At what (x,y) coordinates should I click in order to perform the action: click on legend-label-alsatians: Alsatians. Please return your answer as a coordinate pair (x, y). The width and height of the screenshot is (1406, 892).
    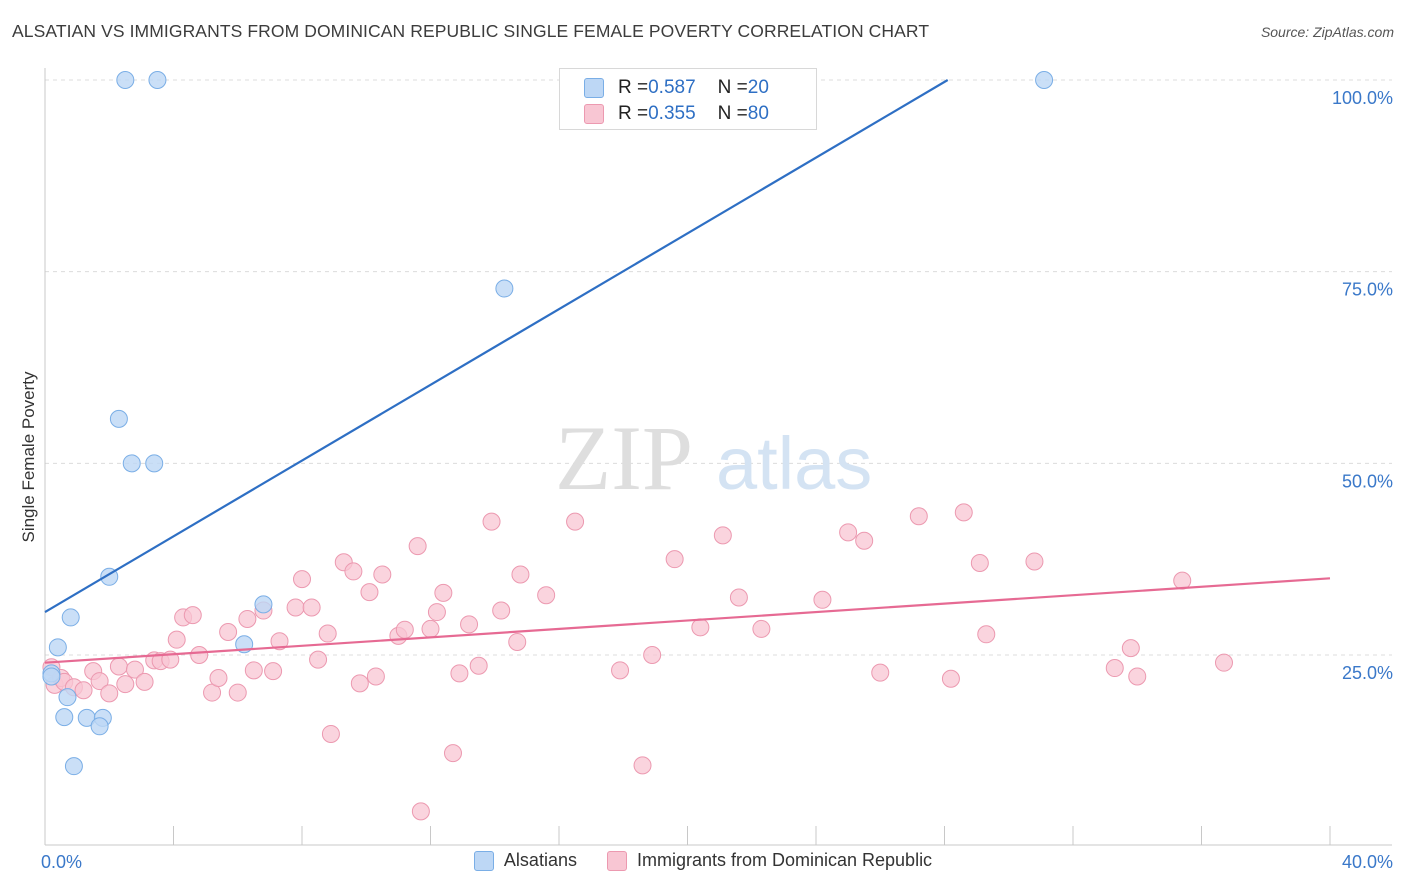
    Looking at the image, I should click on (540, 860).